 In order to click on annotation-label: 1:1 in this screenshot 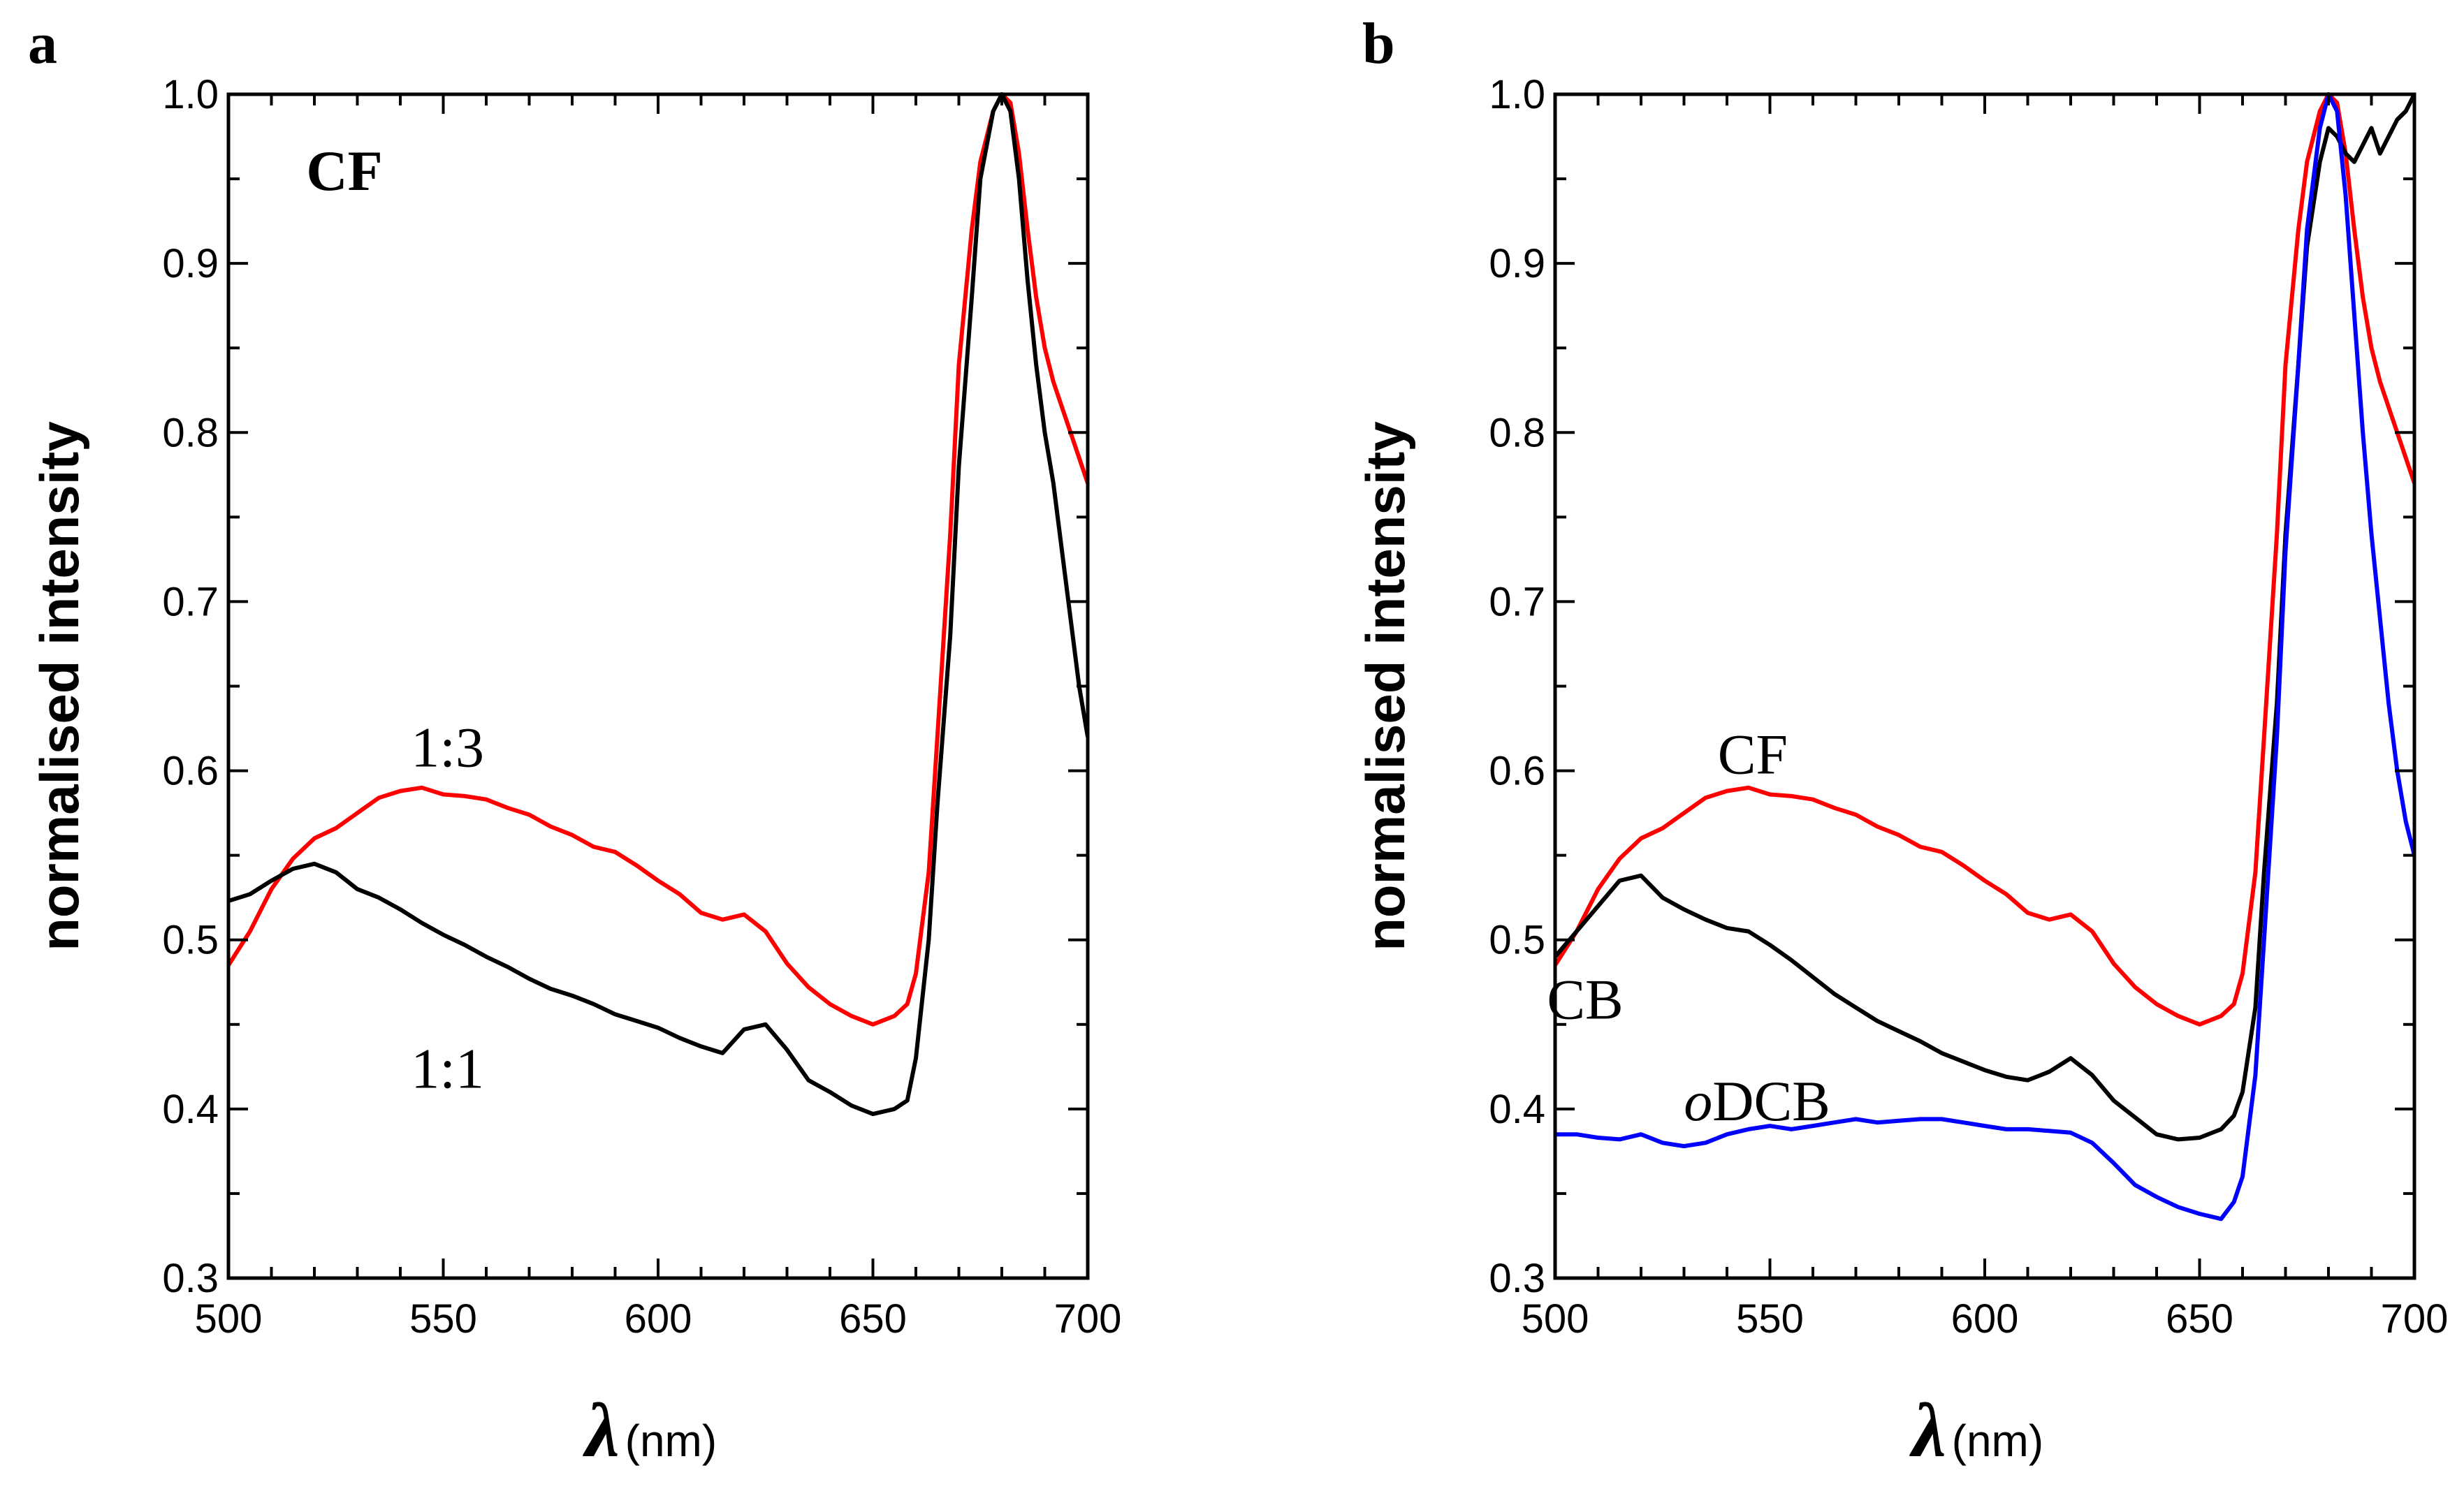, I will do `click(447, 1069)`.